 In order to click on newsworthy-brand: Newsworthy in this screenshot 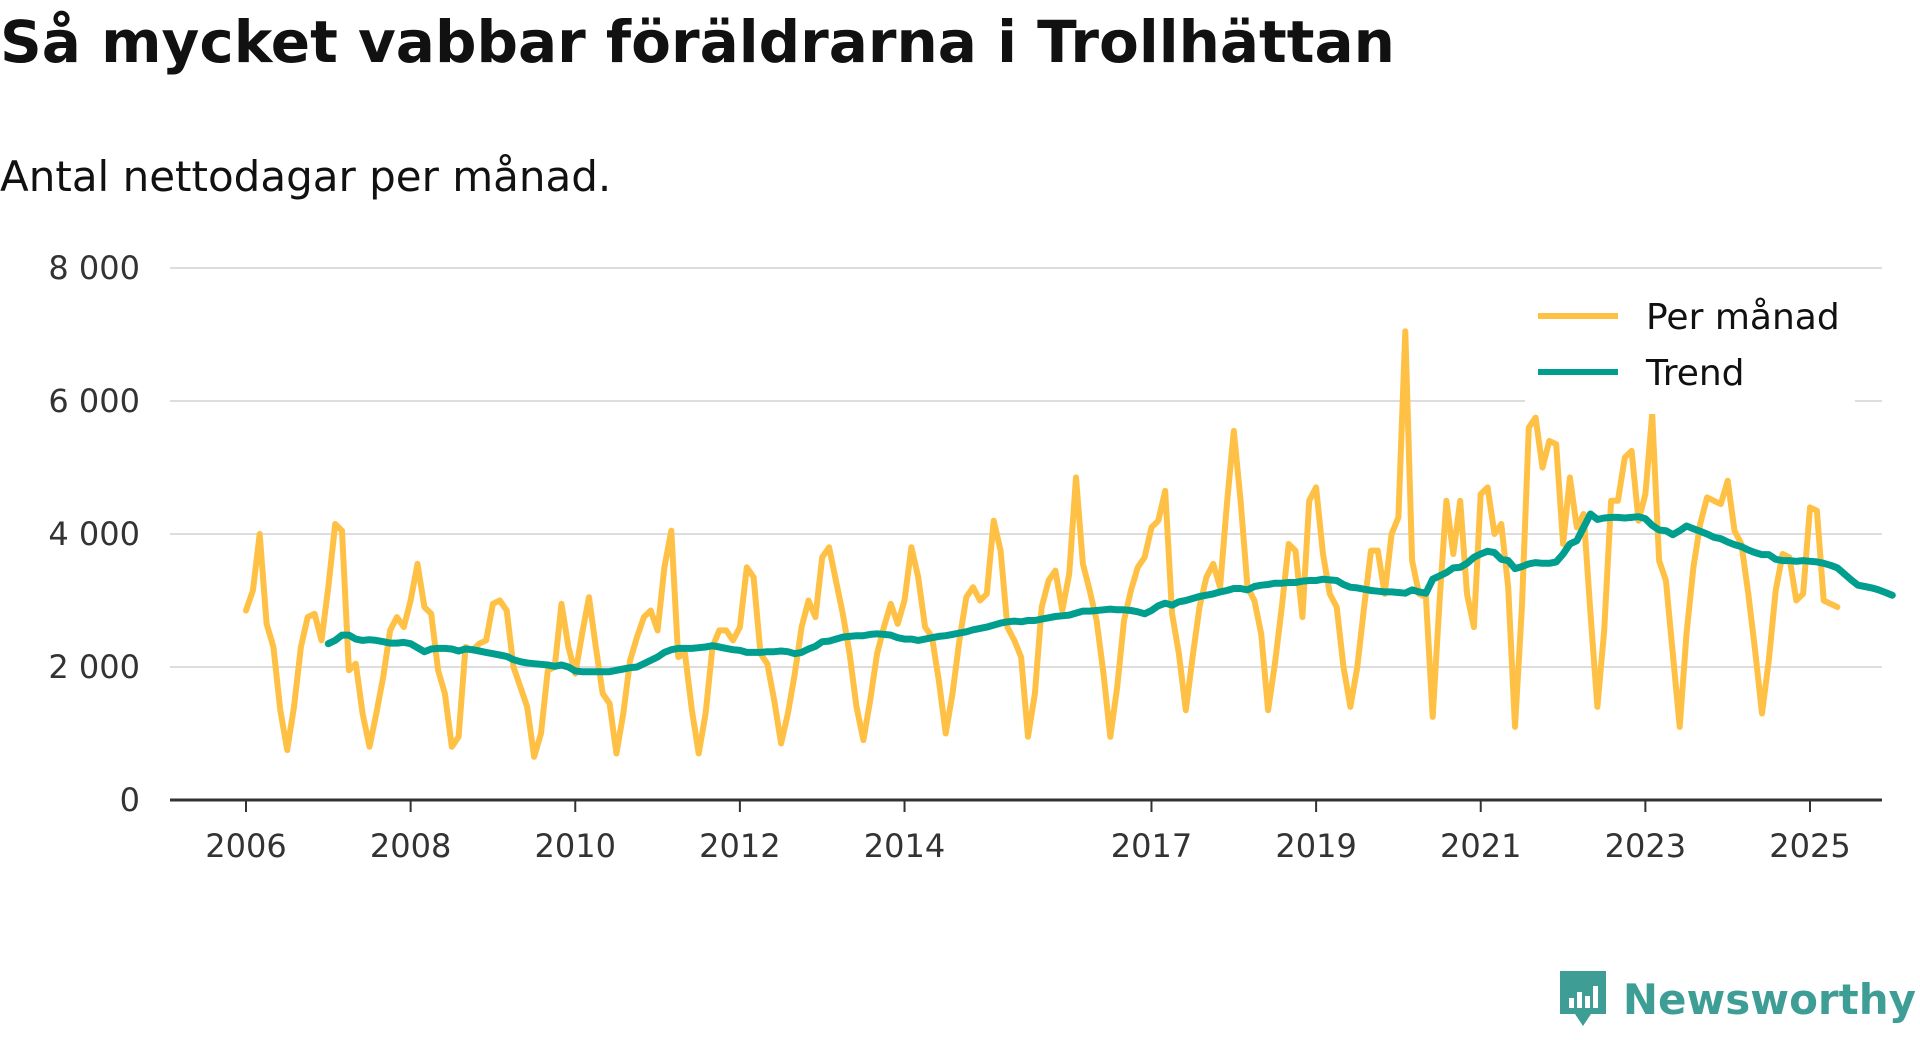, I will do `click(1736, 999)`.